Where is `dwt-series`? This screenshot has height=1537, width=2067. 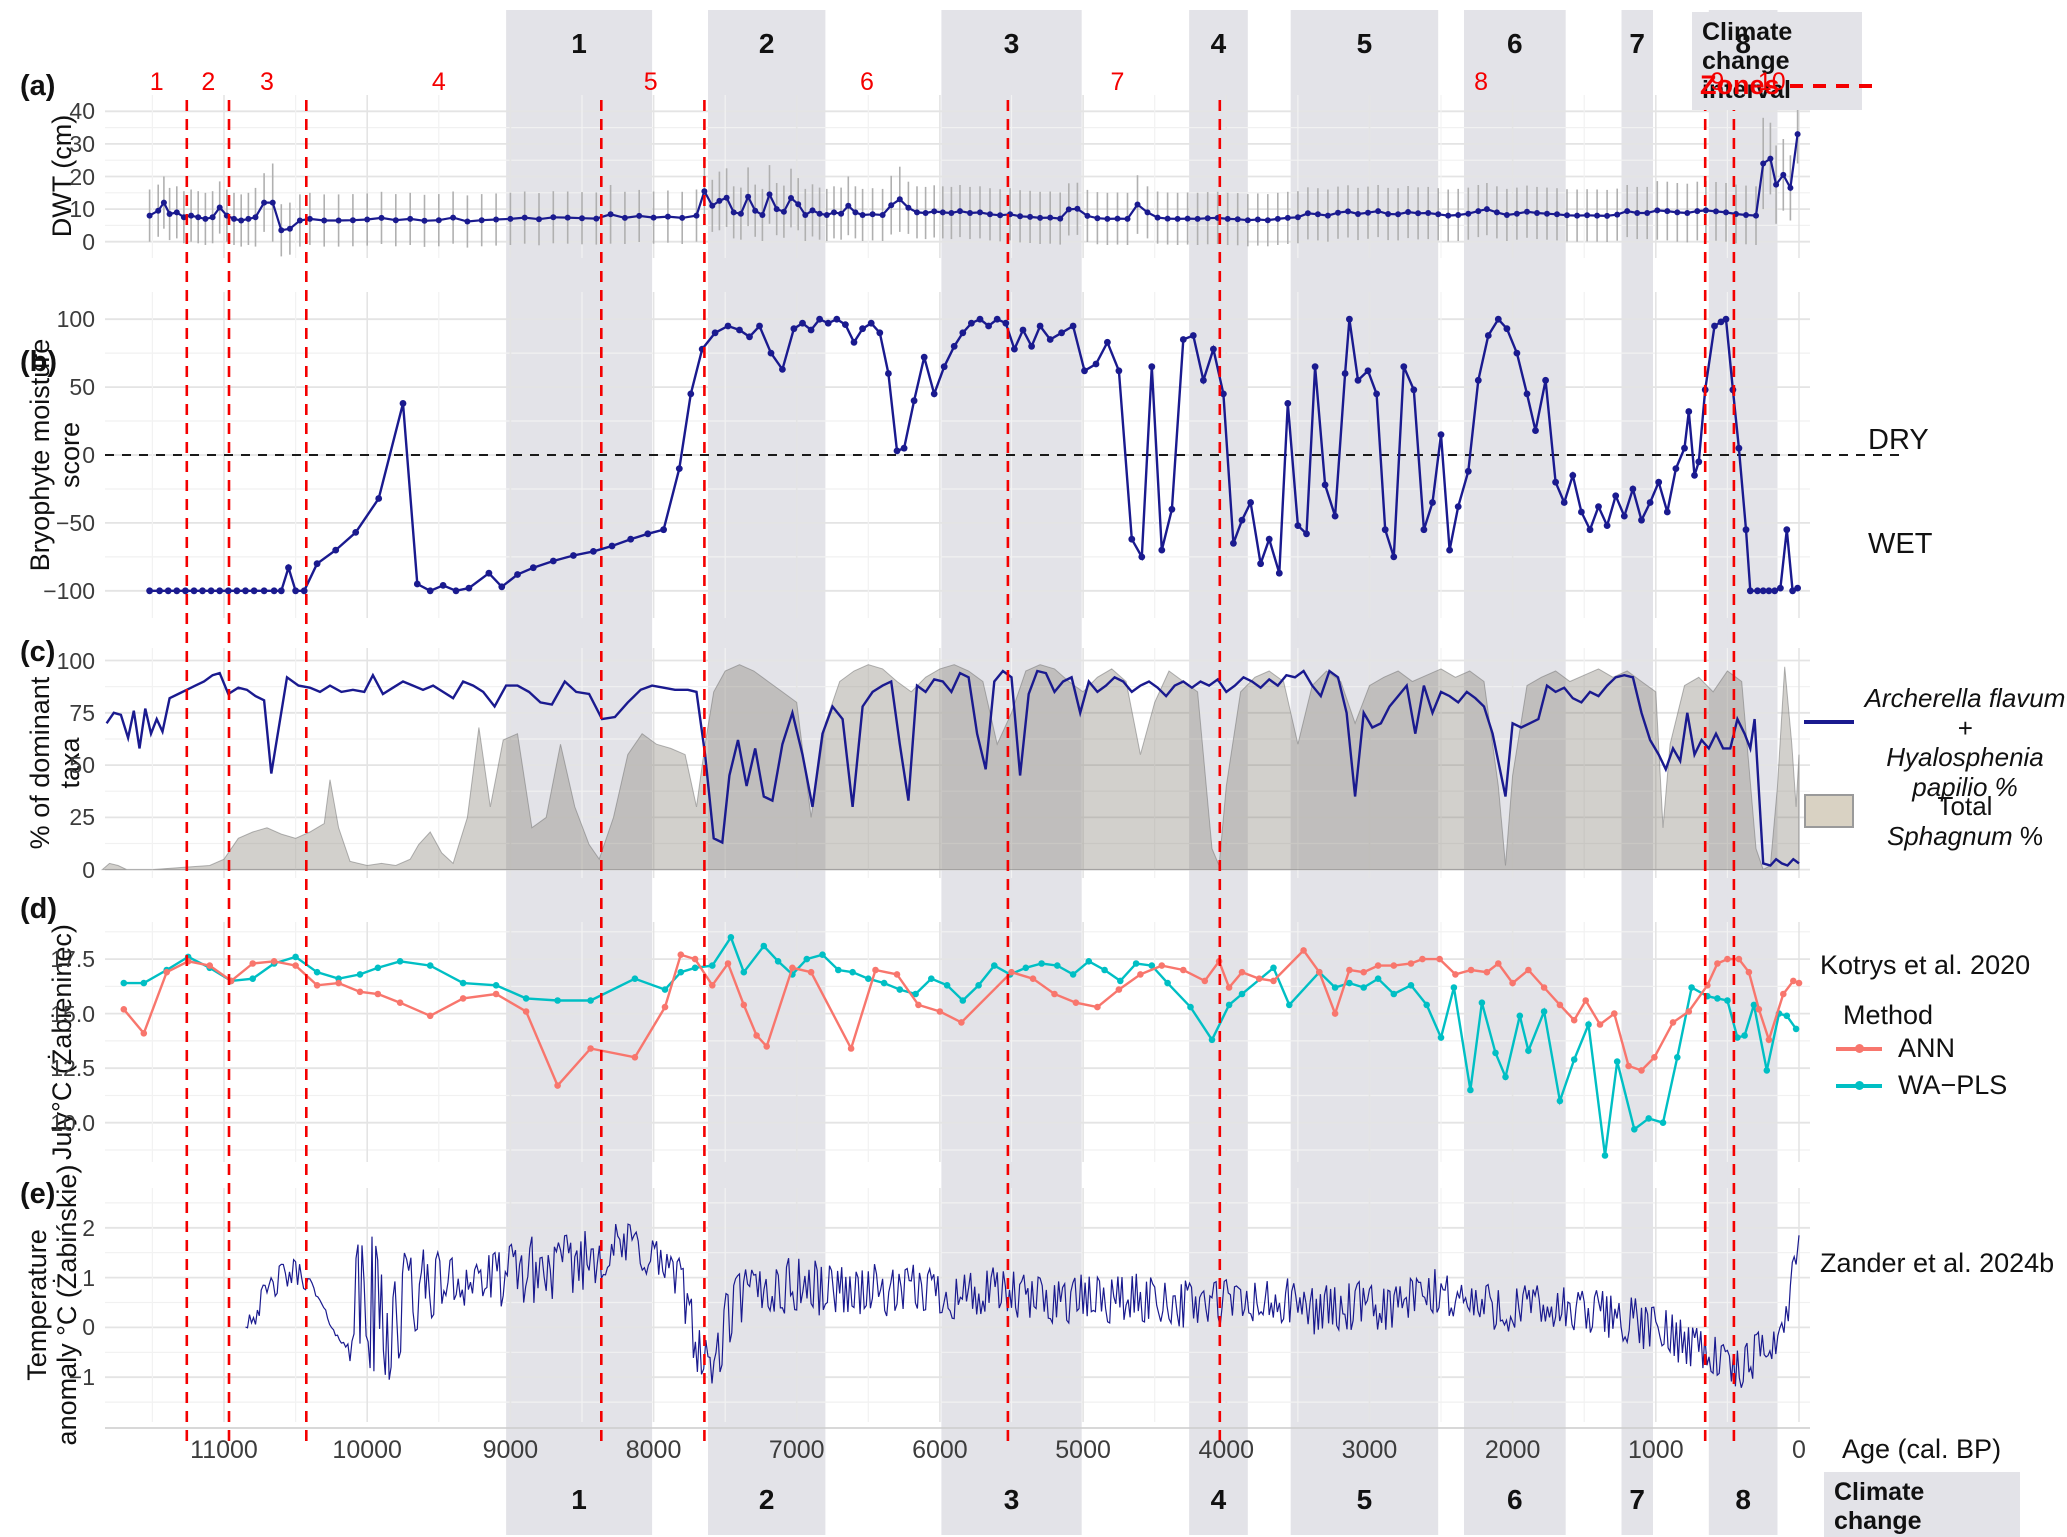 dwt-series is located at coordinates (973, 182).